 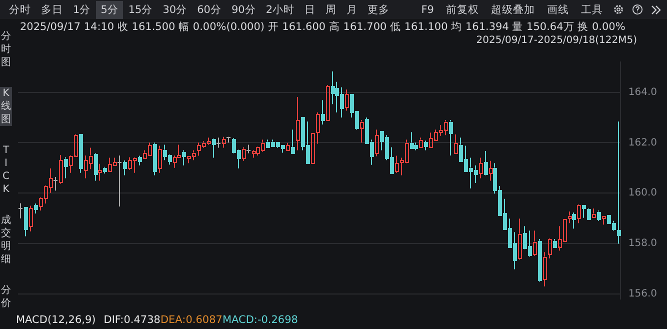 I want to click on y-tick-label: 158.0, so click(x=643, y=244).